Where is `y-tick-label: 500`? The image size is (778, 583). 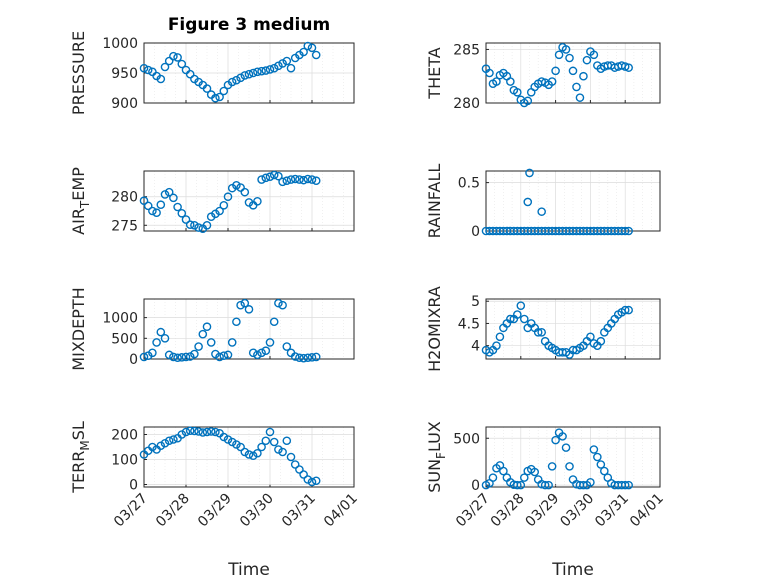
y-tick-label: 500 is located at coordinates (124, 339).